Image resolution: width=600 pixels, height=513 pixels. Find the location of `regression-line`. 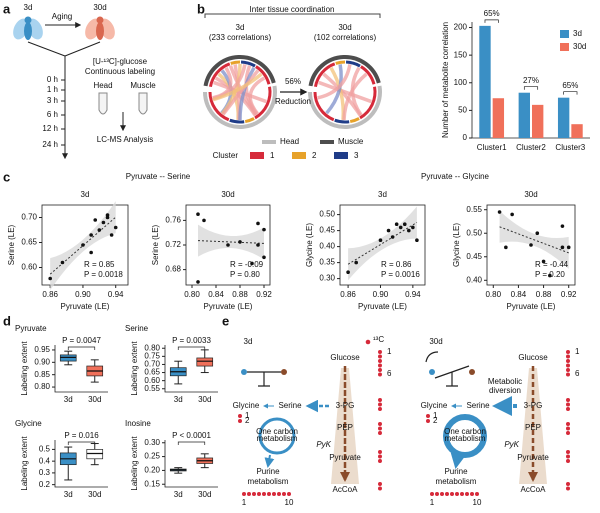

regression-line is located at coordinates (534, 240).